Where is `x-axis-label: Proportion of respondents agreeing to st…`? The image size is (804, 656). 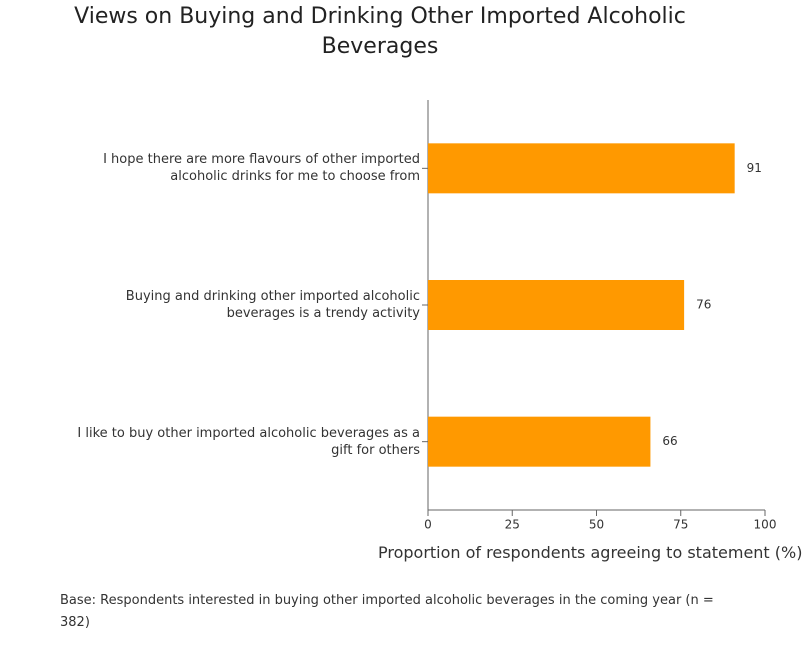
x-axis-label: Proportion of respondents agreeing to st… is located at coordinates (590, 552).